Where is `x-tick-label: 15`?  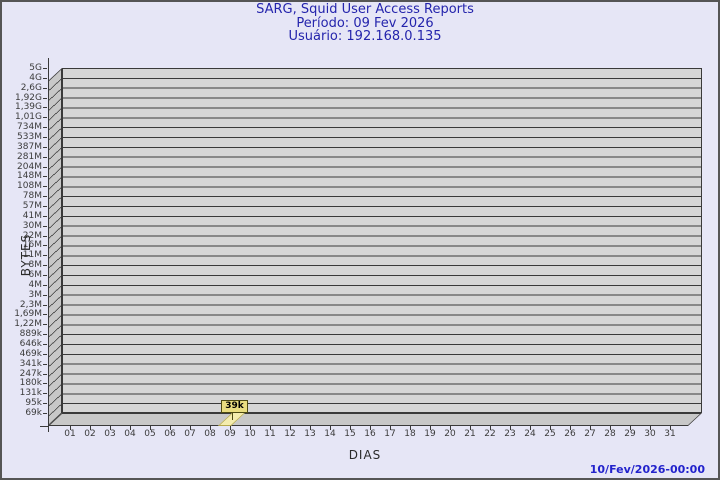
x-tick-label: 15 is located at coordinates (350, 434).